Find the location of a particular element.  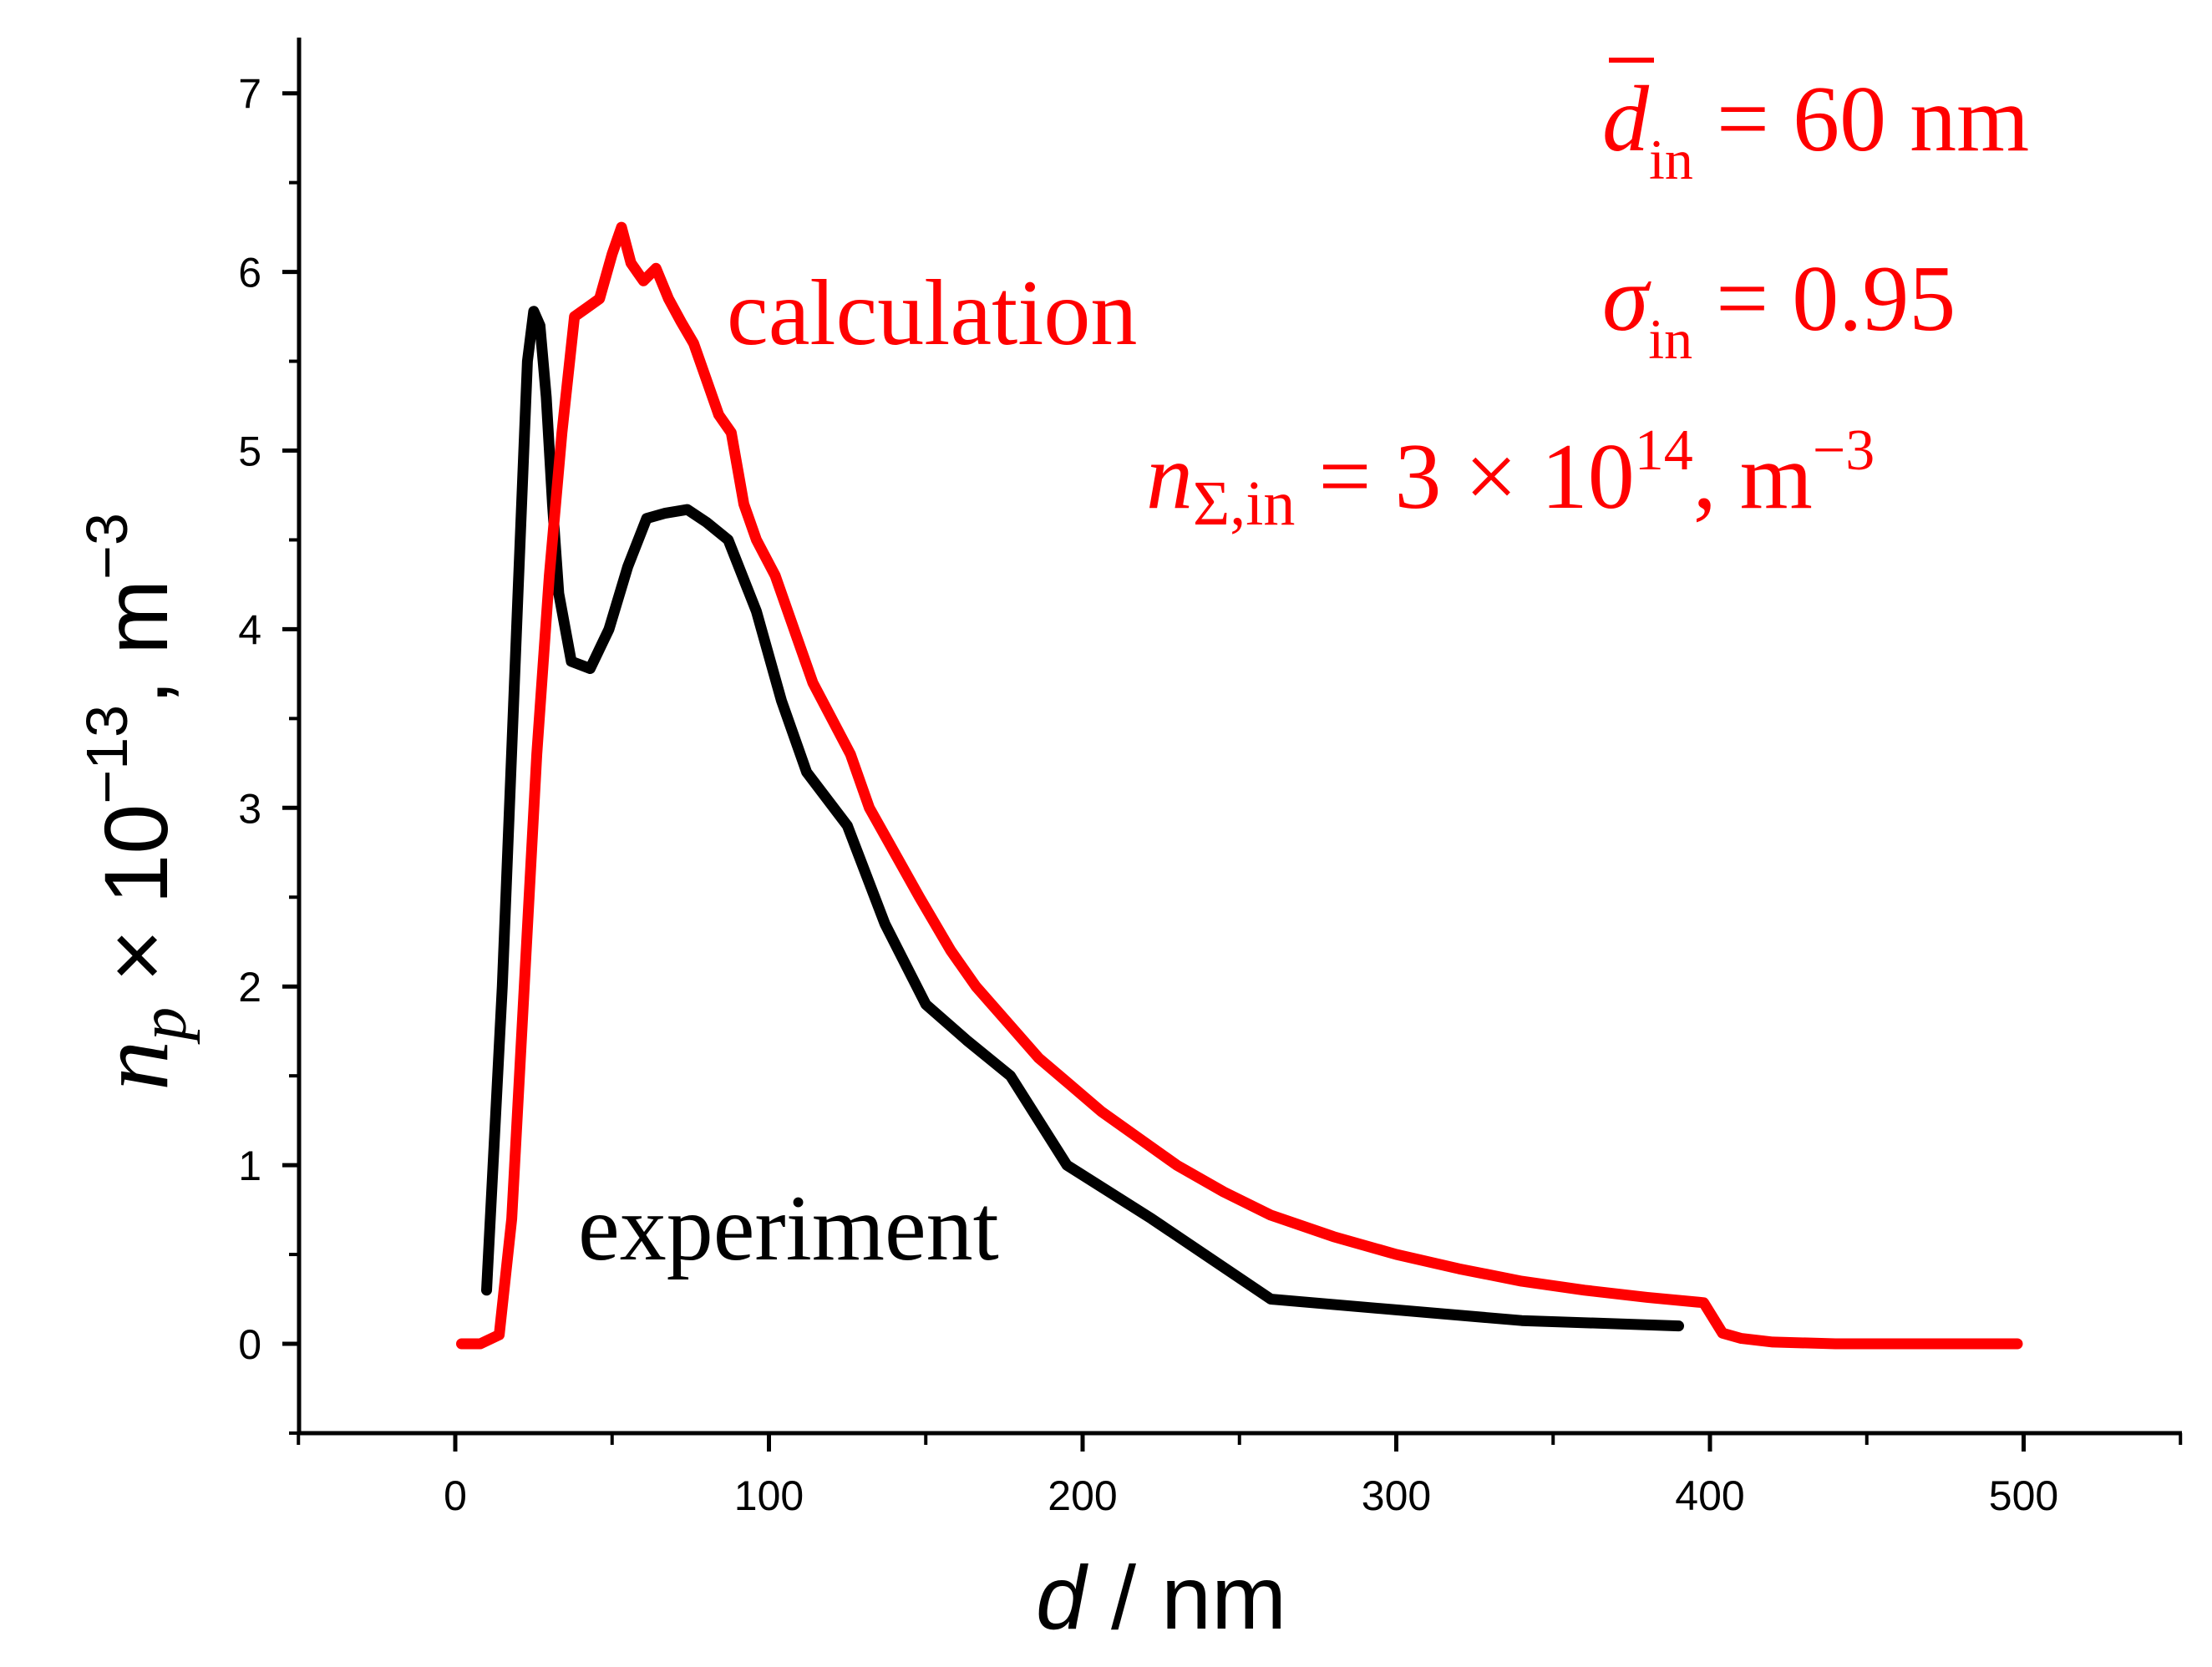

y-axis-title-unit-exp: −3 is located at coordinates (107, 546).